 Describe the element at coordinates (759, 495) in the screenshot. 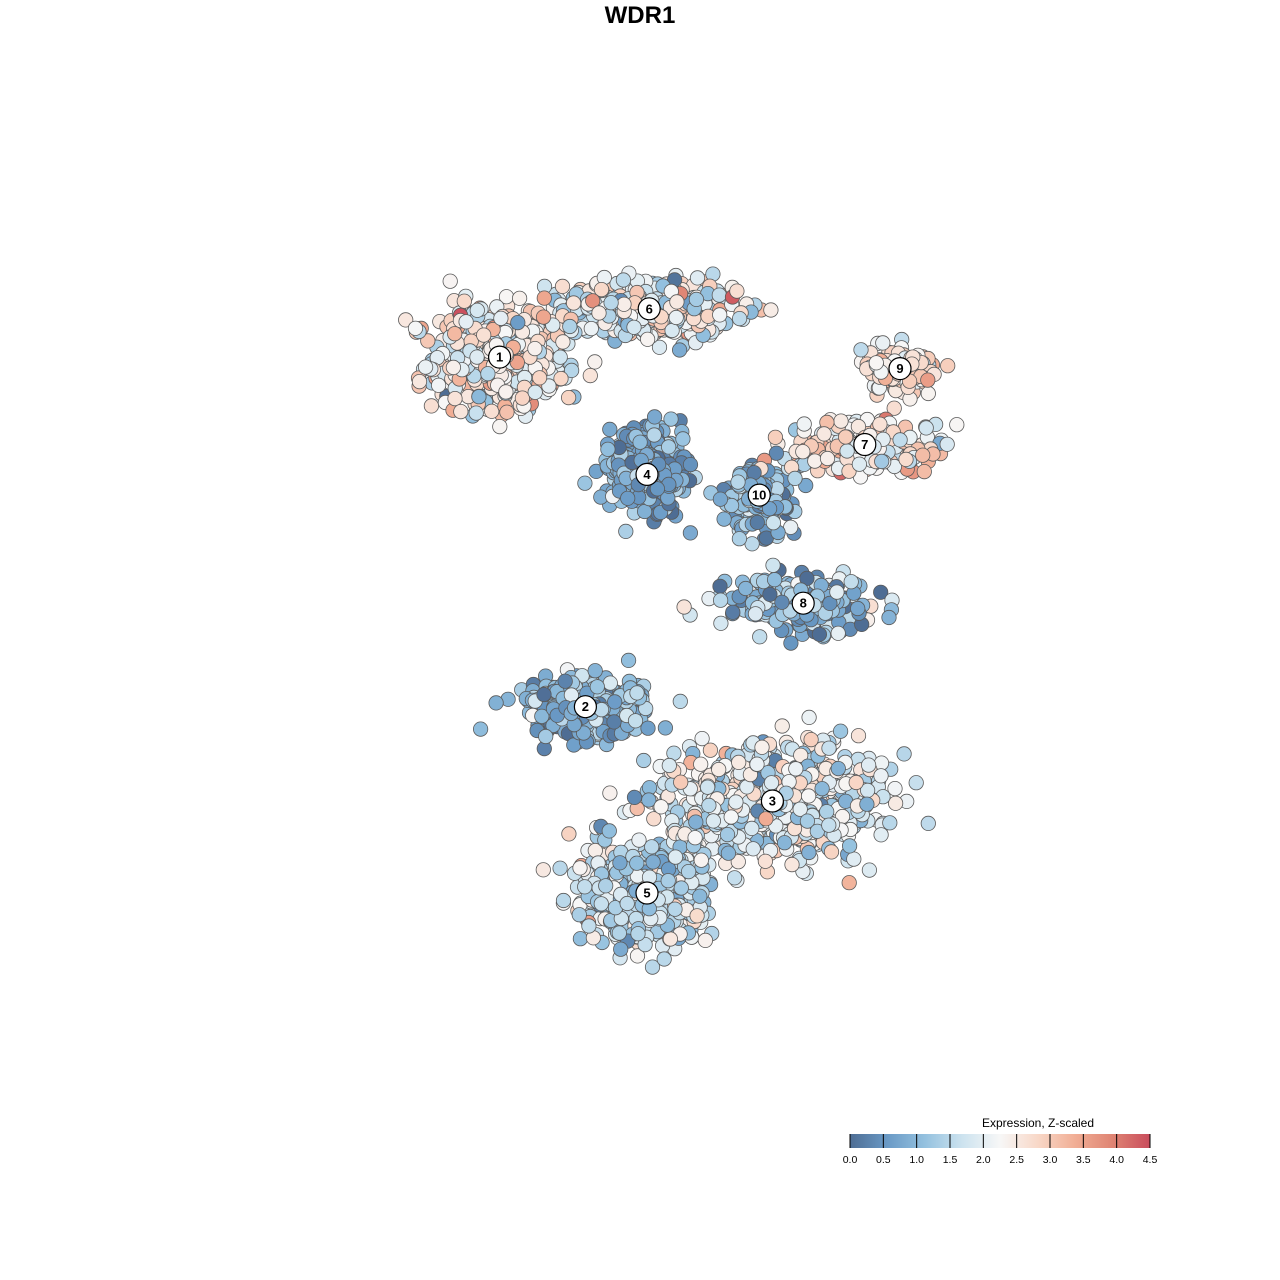

I see `cluster-label-text: 10` at that location.